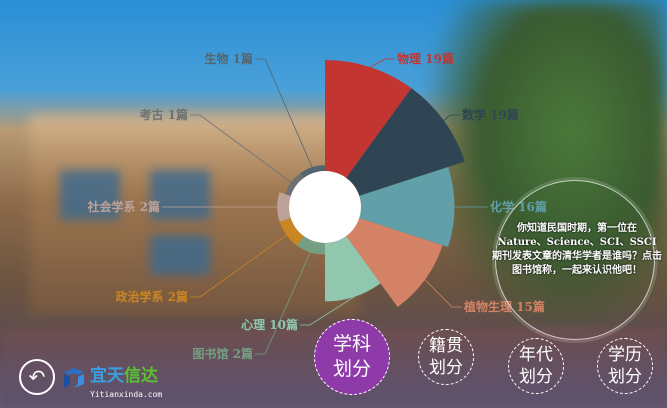 This screenshot has width=667, height=408. What do you see at coordinates (490, 115) in the screenshot?
I see `slice-label: 数学 19篇` at bounding box center [490, 115].